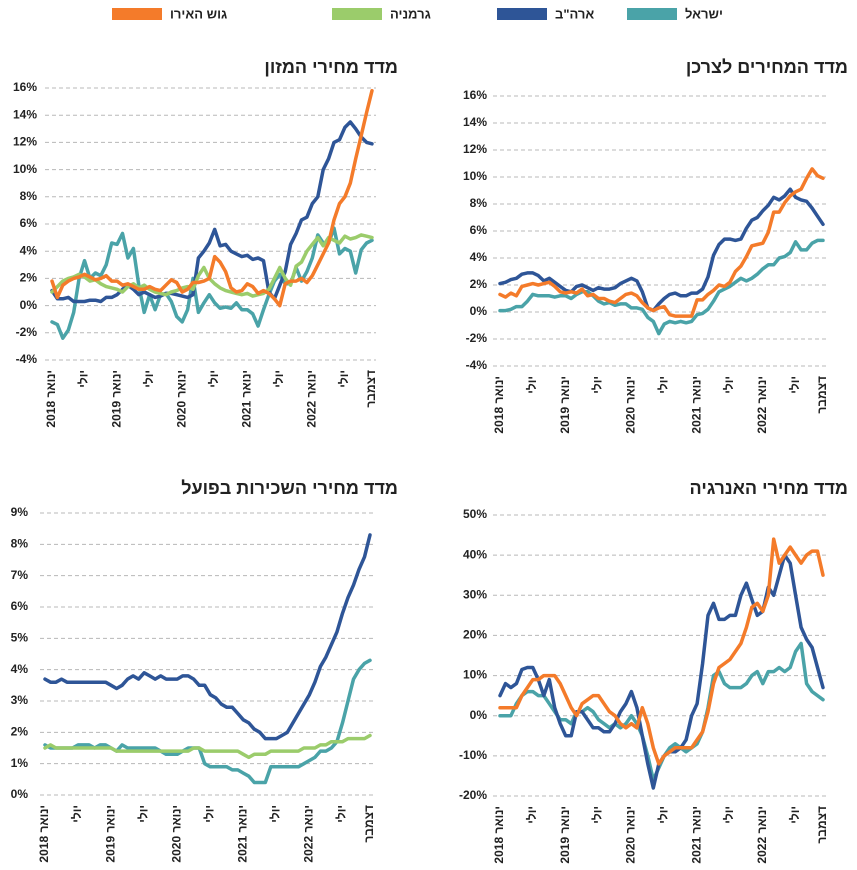  Describe the element at coordinates (477, 338) in the screenshot. I see `y-tick-label: -2%` at that location.